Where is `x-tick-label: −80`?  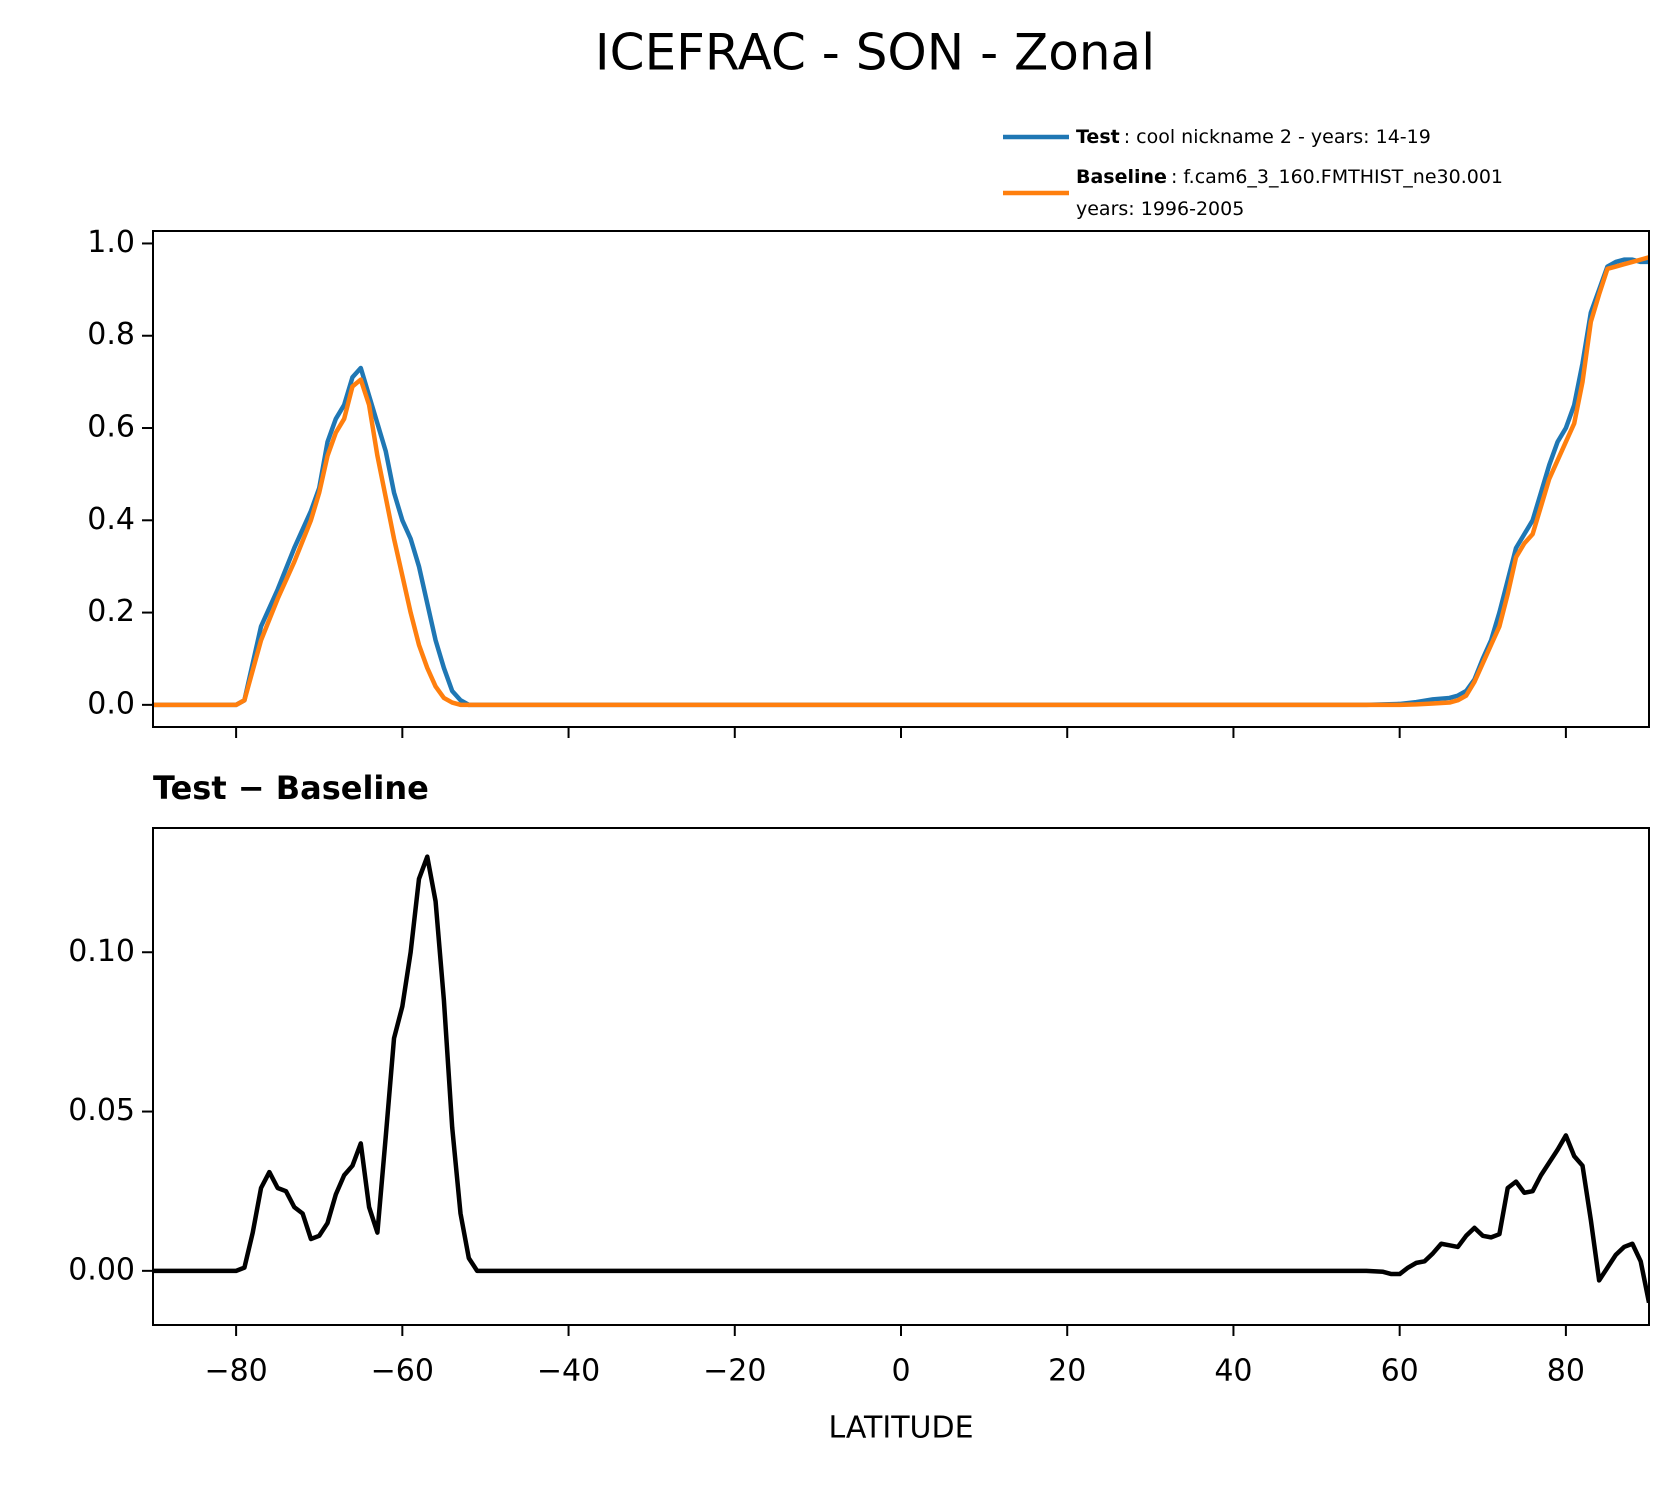
x-tick-label: −80 is located at coordinates (235, 1371).